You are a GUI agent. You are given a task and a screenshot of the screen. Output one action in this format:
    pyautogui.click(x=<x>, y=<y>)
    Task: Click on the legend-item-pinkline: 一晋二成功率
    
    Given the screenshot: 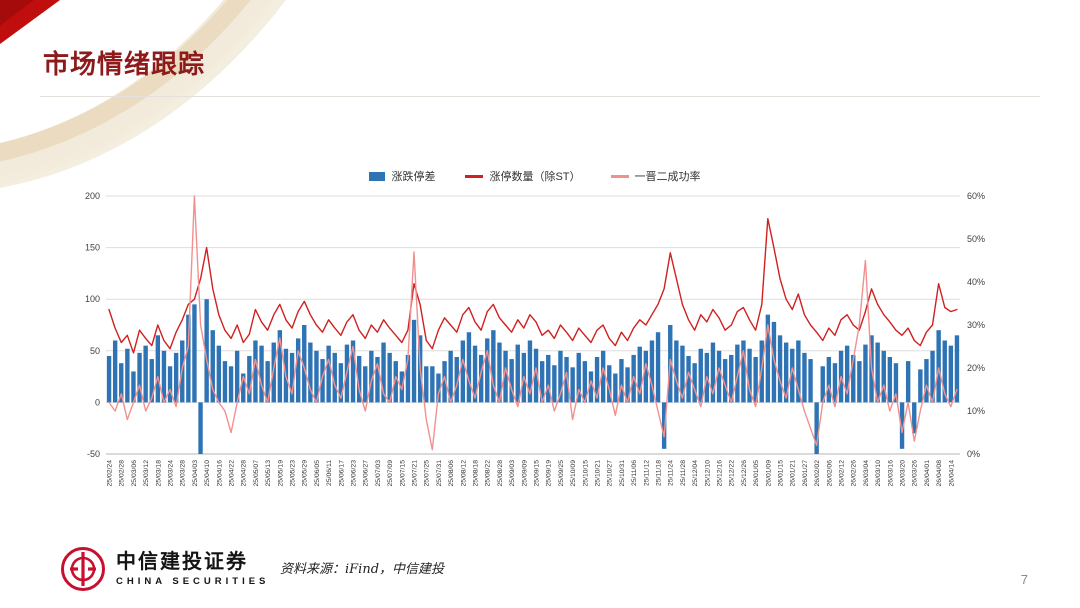 What is the action you would take?
    pyautogui.click(x=655, y=176)
    